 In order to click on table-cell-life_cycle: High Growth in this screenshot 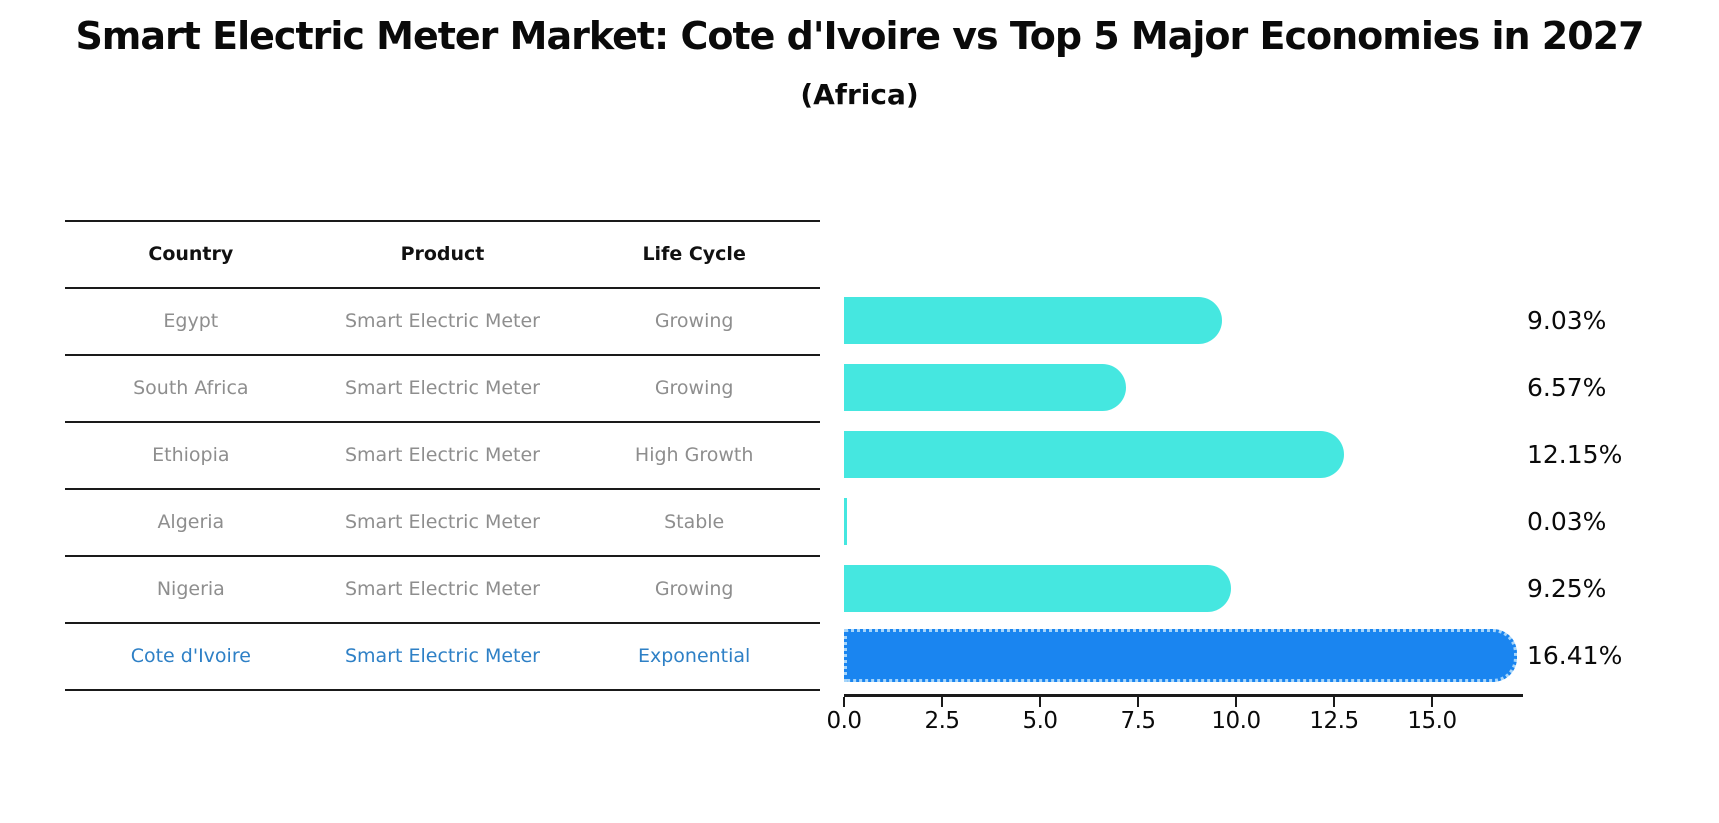, I will do `click(694, 455)`.